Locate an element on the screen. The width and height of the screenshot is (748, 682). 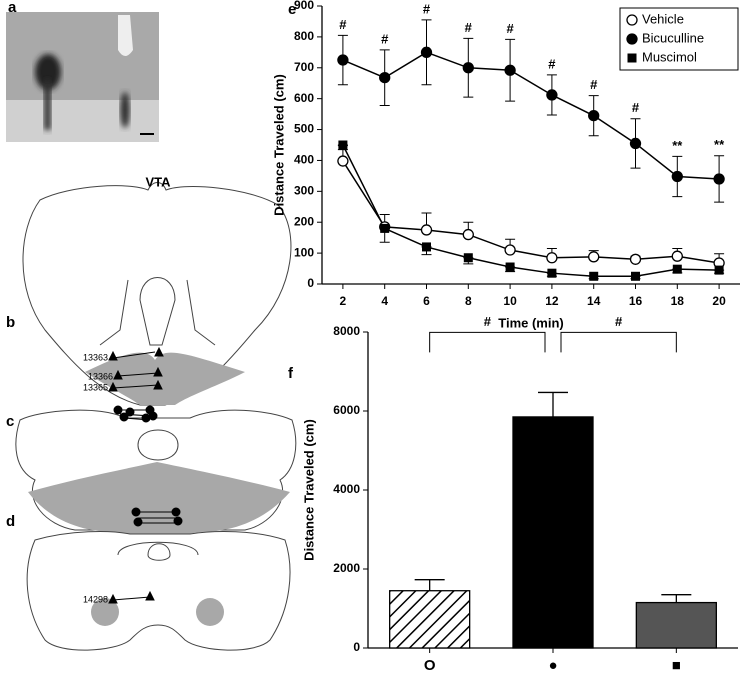
diagram-b is located at coordinates (157, 294).